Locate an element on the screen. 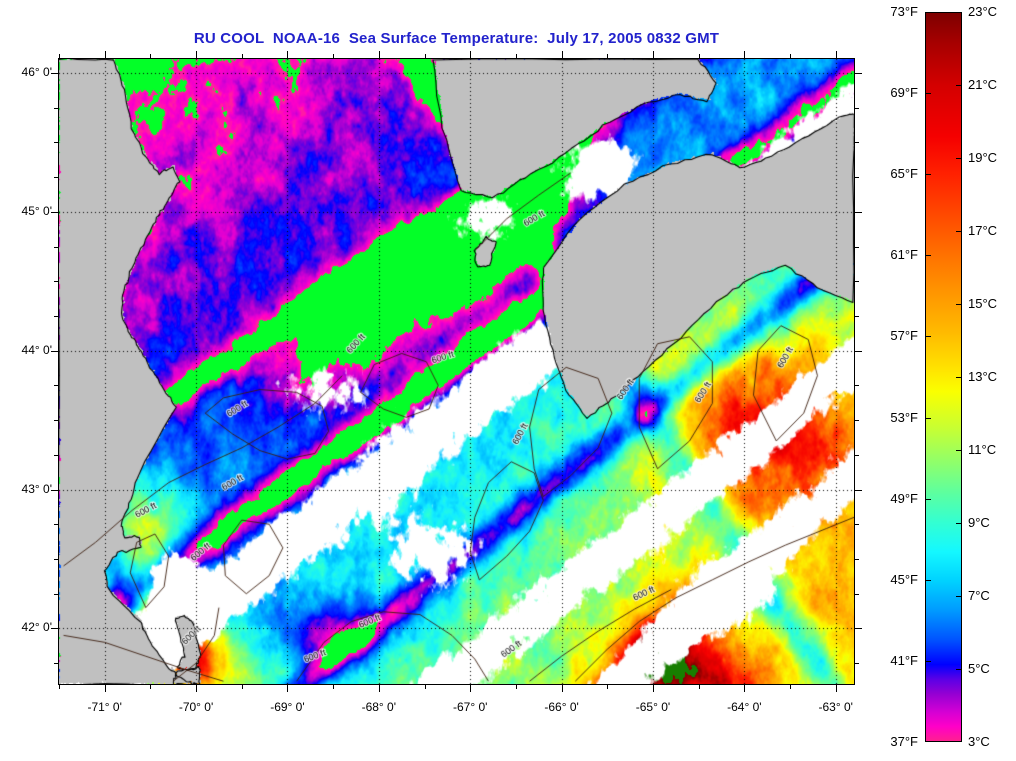  x-axis-label: -70° 0' is located at coordinates (196, 707).